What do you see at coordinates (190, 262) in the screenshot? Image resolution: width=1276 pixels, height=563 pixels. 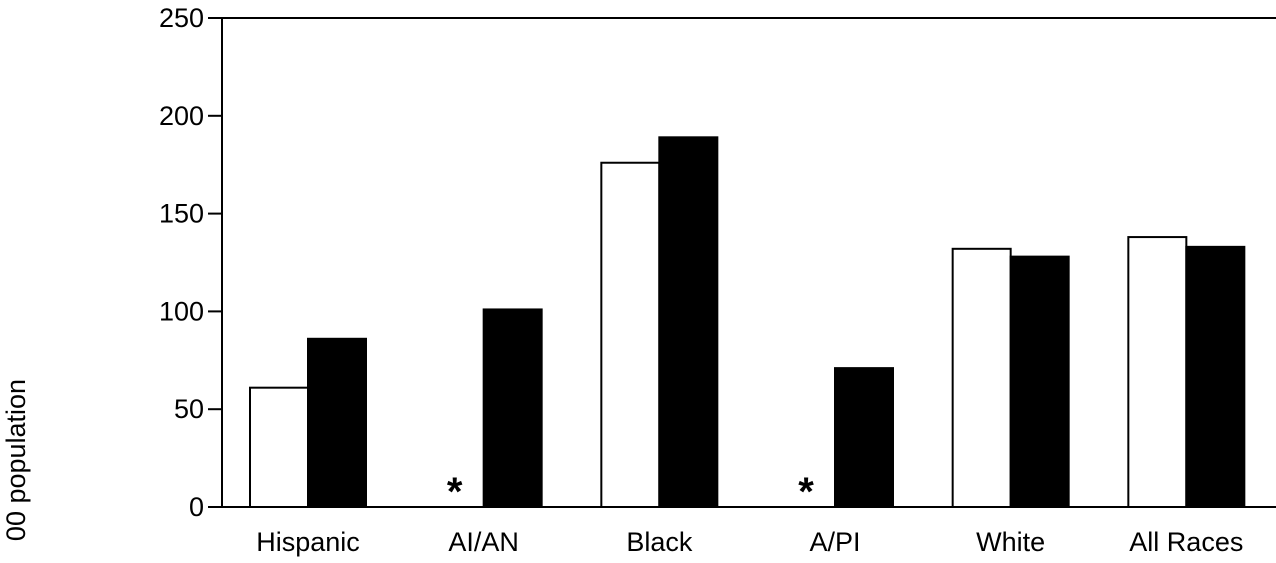 I see `y-axis: 0 50 100 150 200 250` at bounding box center [190, 262].